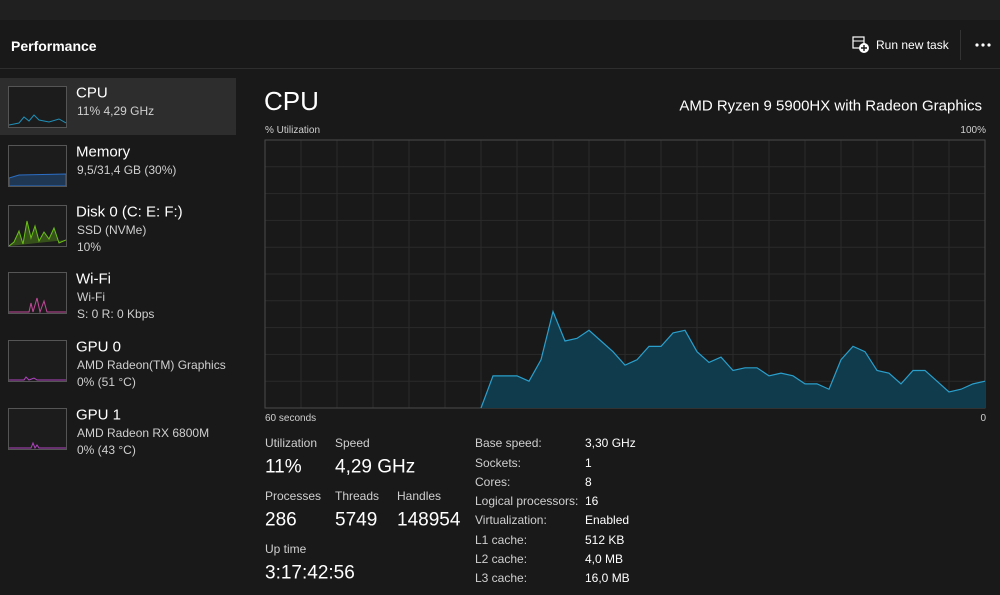  Describe the element at coordinates (99, 415) in the screenshot. I see `item-name: GPU 1` at that location.